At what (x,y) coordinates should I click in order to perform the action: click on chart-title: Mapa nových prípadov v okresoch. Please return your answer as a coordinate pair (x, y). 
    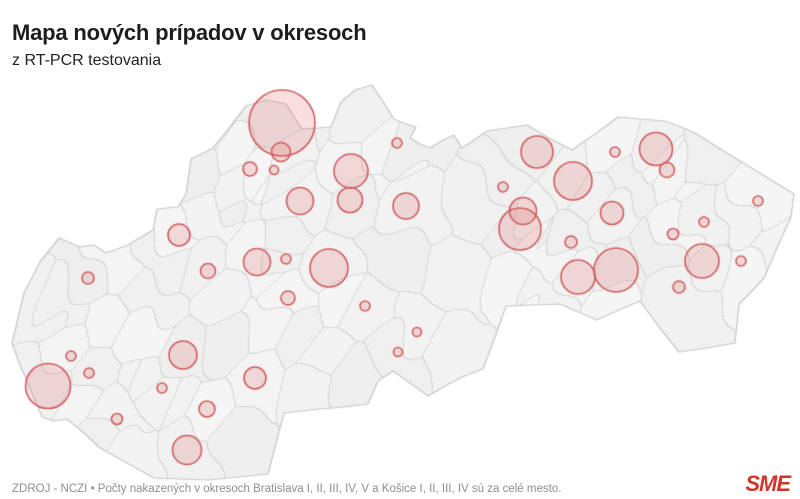
    Looking at the image, I should click on (189, 32).